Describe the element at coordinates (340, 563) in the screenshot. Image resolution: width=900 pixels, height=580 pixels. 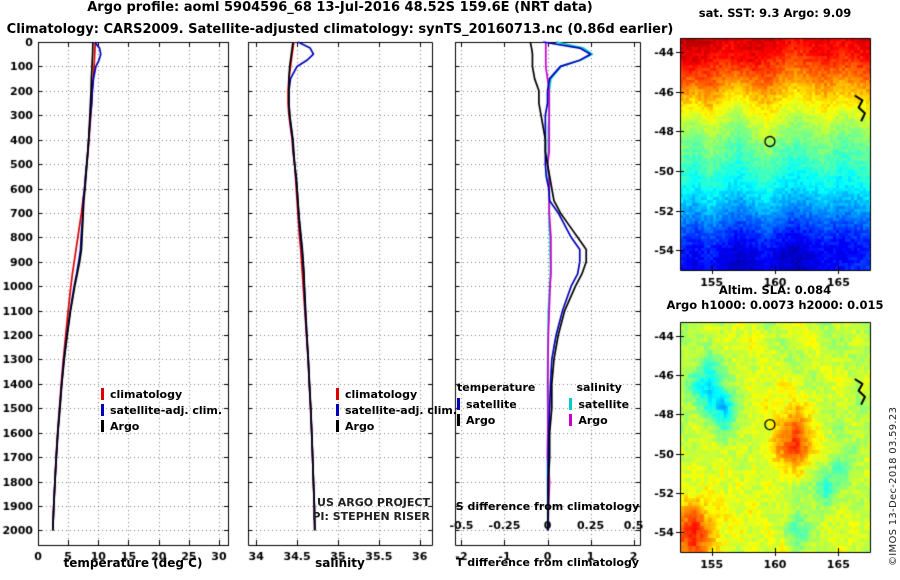
I see `salinity-axis-label: salinity` at that location.